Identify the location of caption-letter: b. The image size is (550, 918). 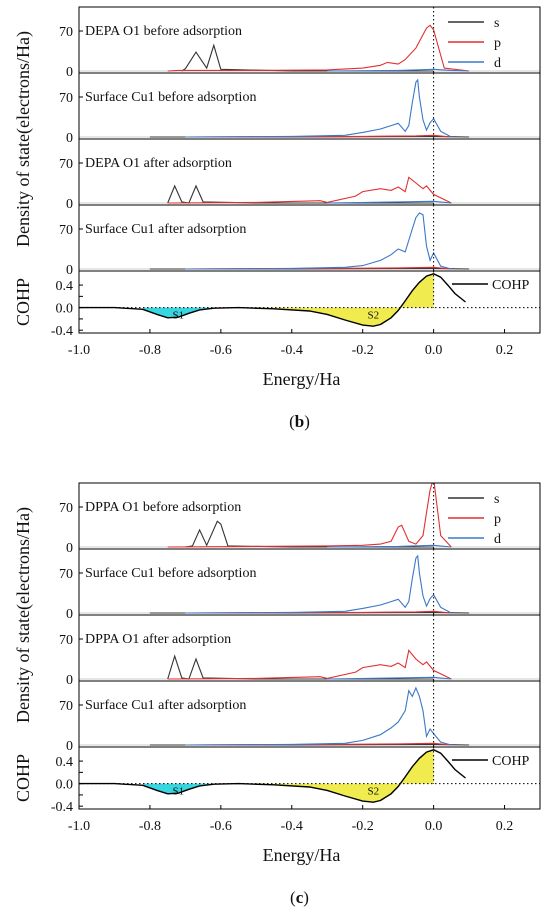
(299, 421).